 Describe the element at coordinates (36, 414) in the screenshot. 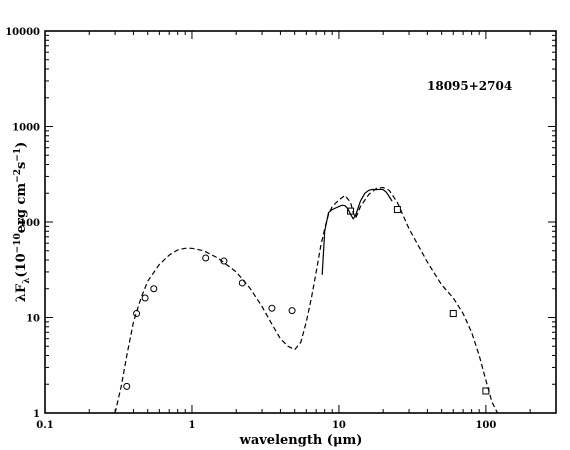

I see `y-tick-label: 1` at that location.